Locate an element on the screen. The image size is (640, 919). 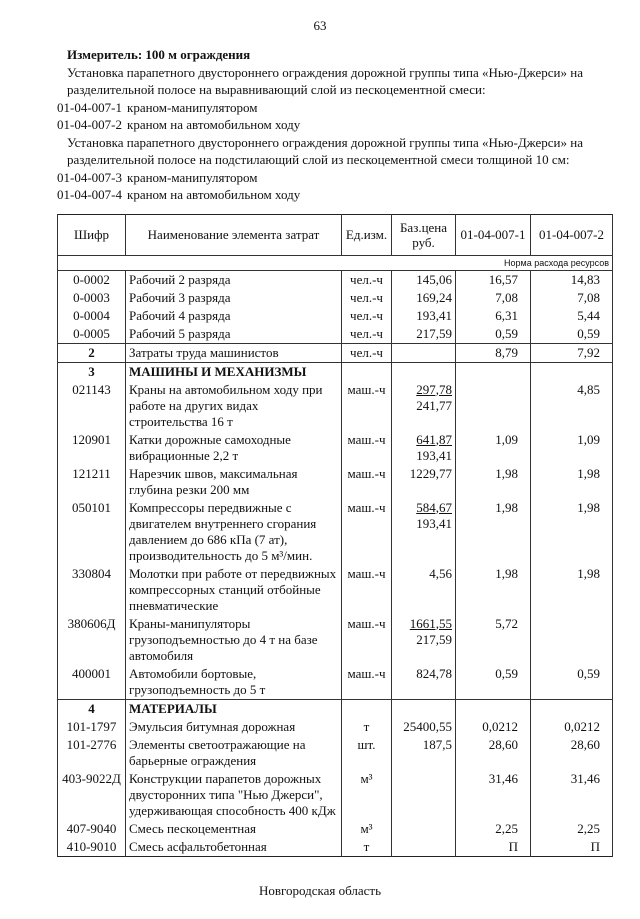
table-row: 407-9040 Смесь пескоцементная м³ 2,25 2,25 is located at coordinates (335, 828).